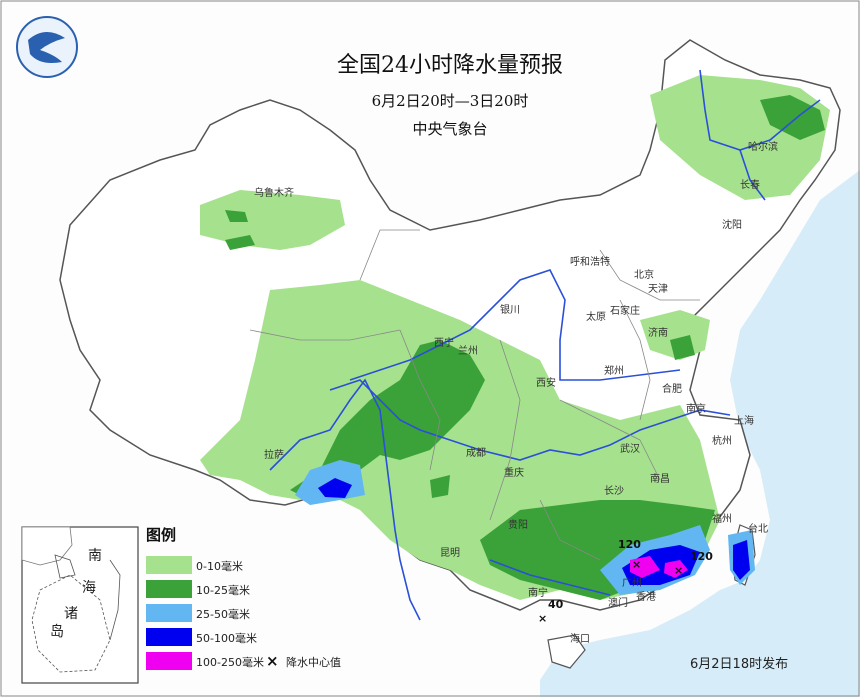  Describe the element at coordinates (450, 553) in the screenshot. I see `city-label: 昆明` at that location.